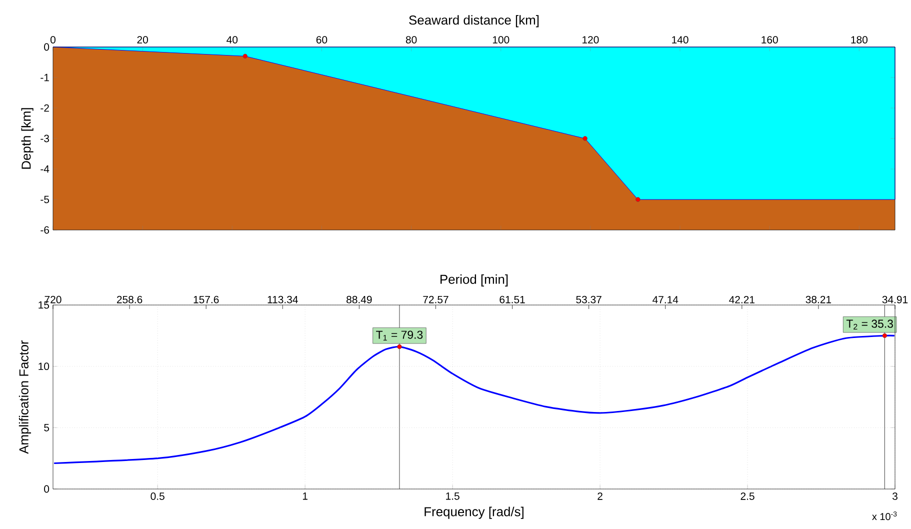  Describe the element at coordinates (770, 40) in the screenshot. I see `x-tick-label: 160` at that location.